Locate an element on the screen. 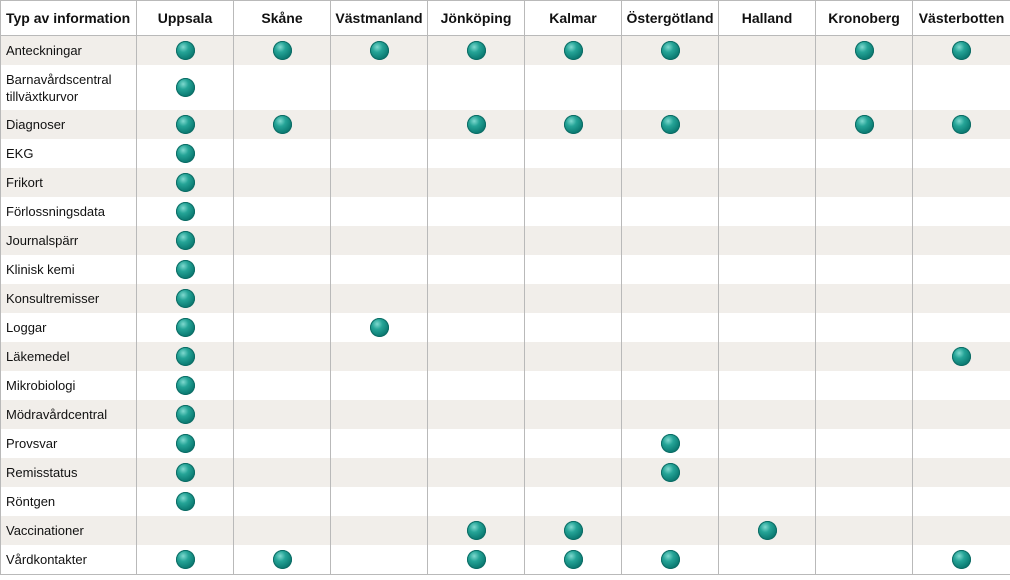 Image resolution: width=1010 pixels, height=580 pixels. table-row: Provsvar is located at coordinates (505, 443).